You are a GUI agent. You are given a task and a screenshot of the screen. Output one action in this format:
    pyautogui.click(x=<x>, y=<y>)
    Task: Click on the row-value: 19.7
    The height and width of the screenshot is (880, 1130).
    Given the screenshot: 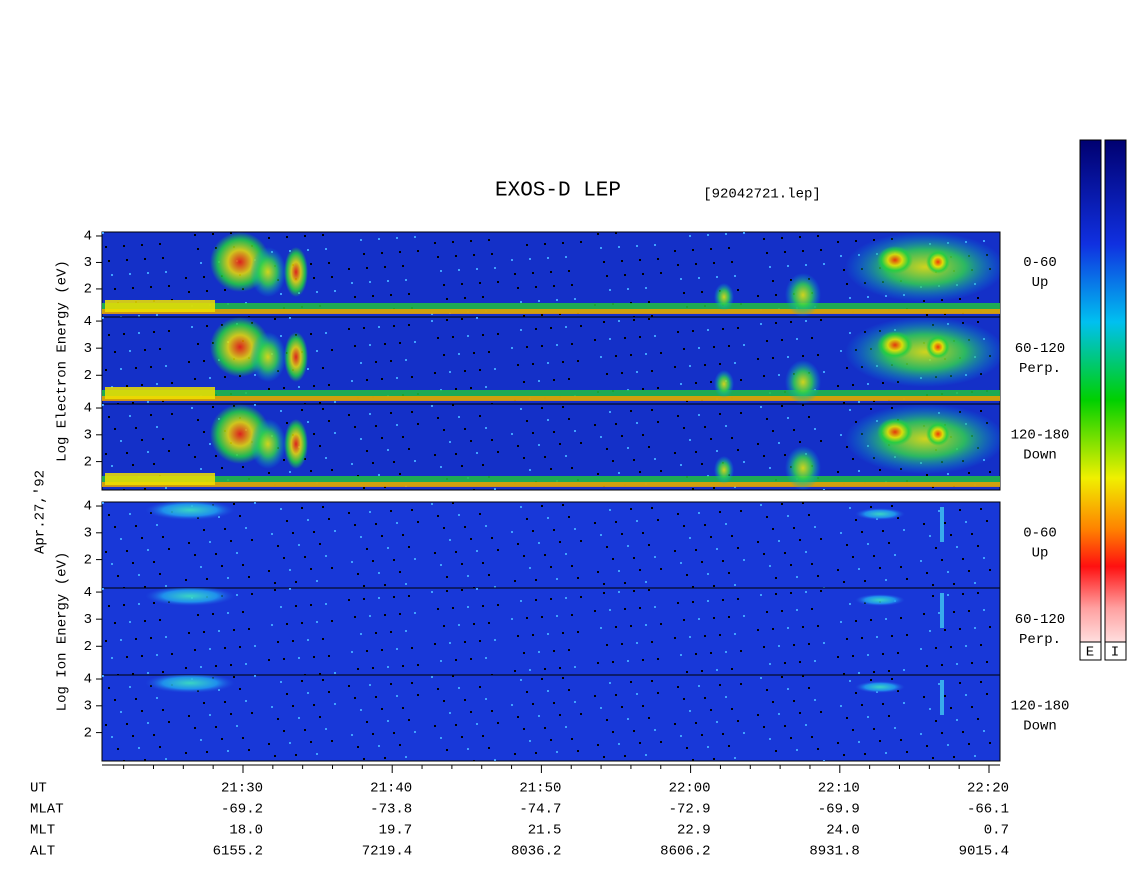 What is the action you would take?
    pyautogui.click(x=396, y=831)
    